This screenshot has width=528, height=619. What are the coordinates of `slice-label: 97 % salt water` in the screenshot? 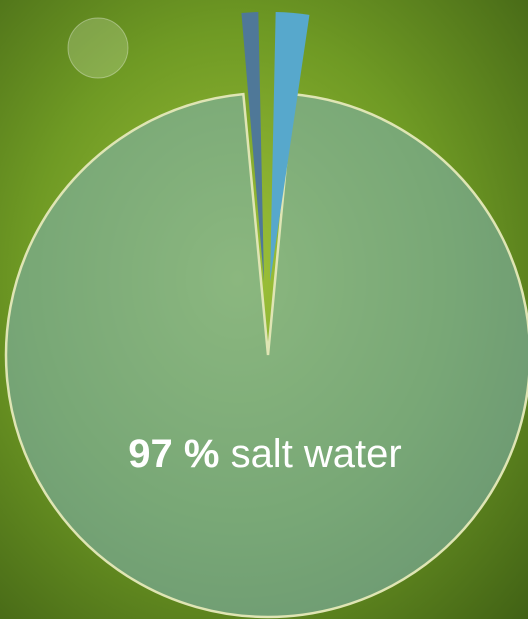 It's located at (264, 454).